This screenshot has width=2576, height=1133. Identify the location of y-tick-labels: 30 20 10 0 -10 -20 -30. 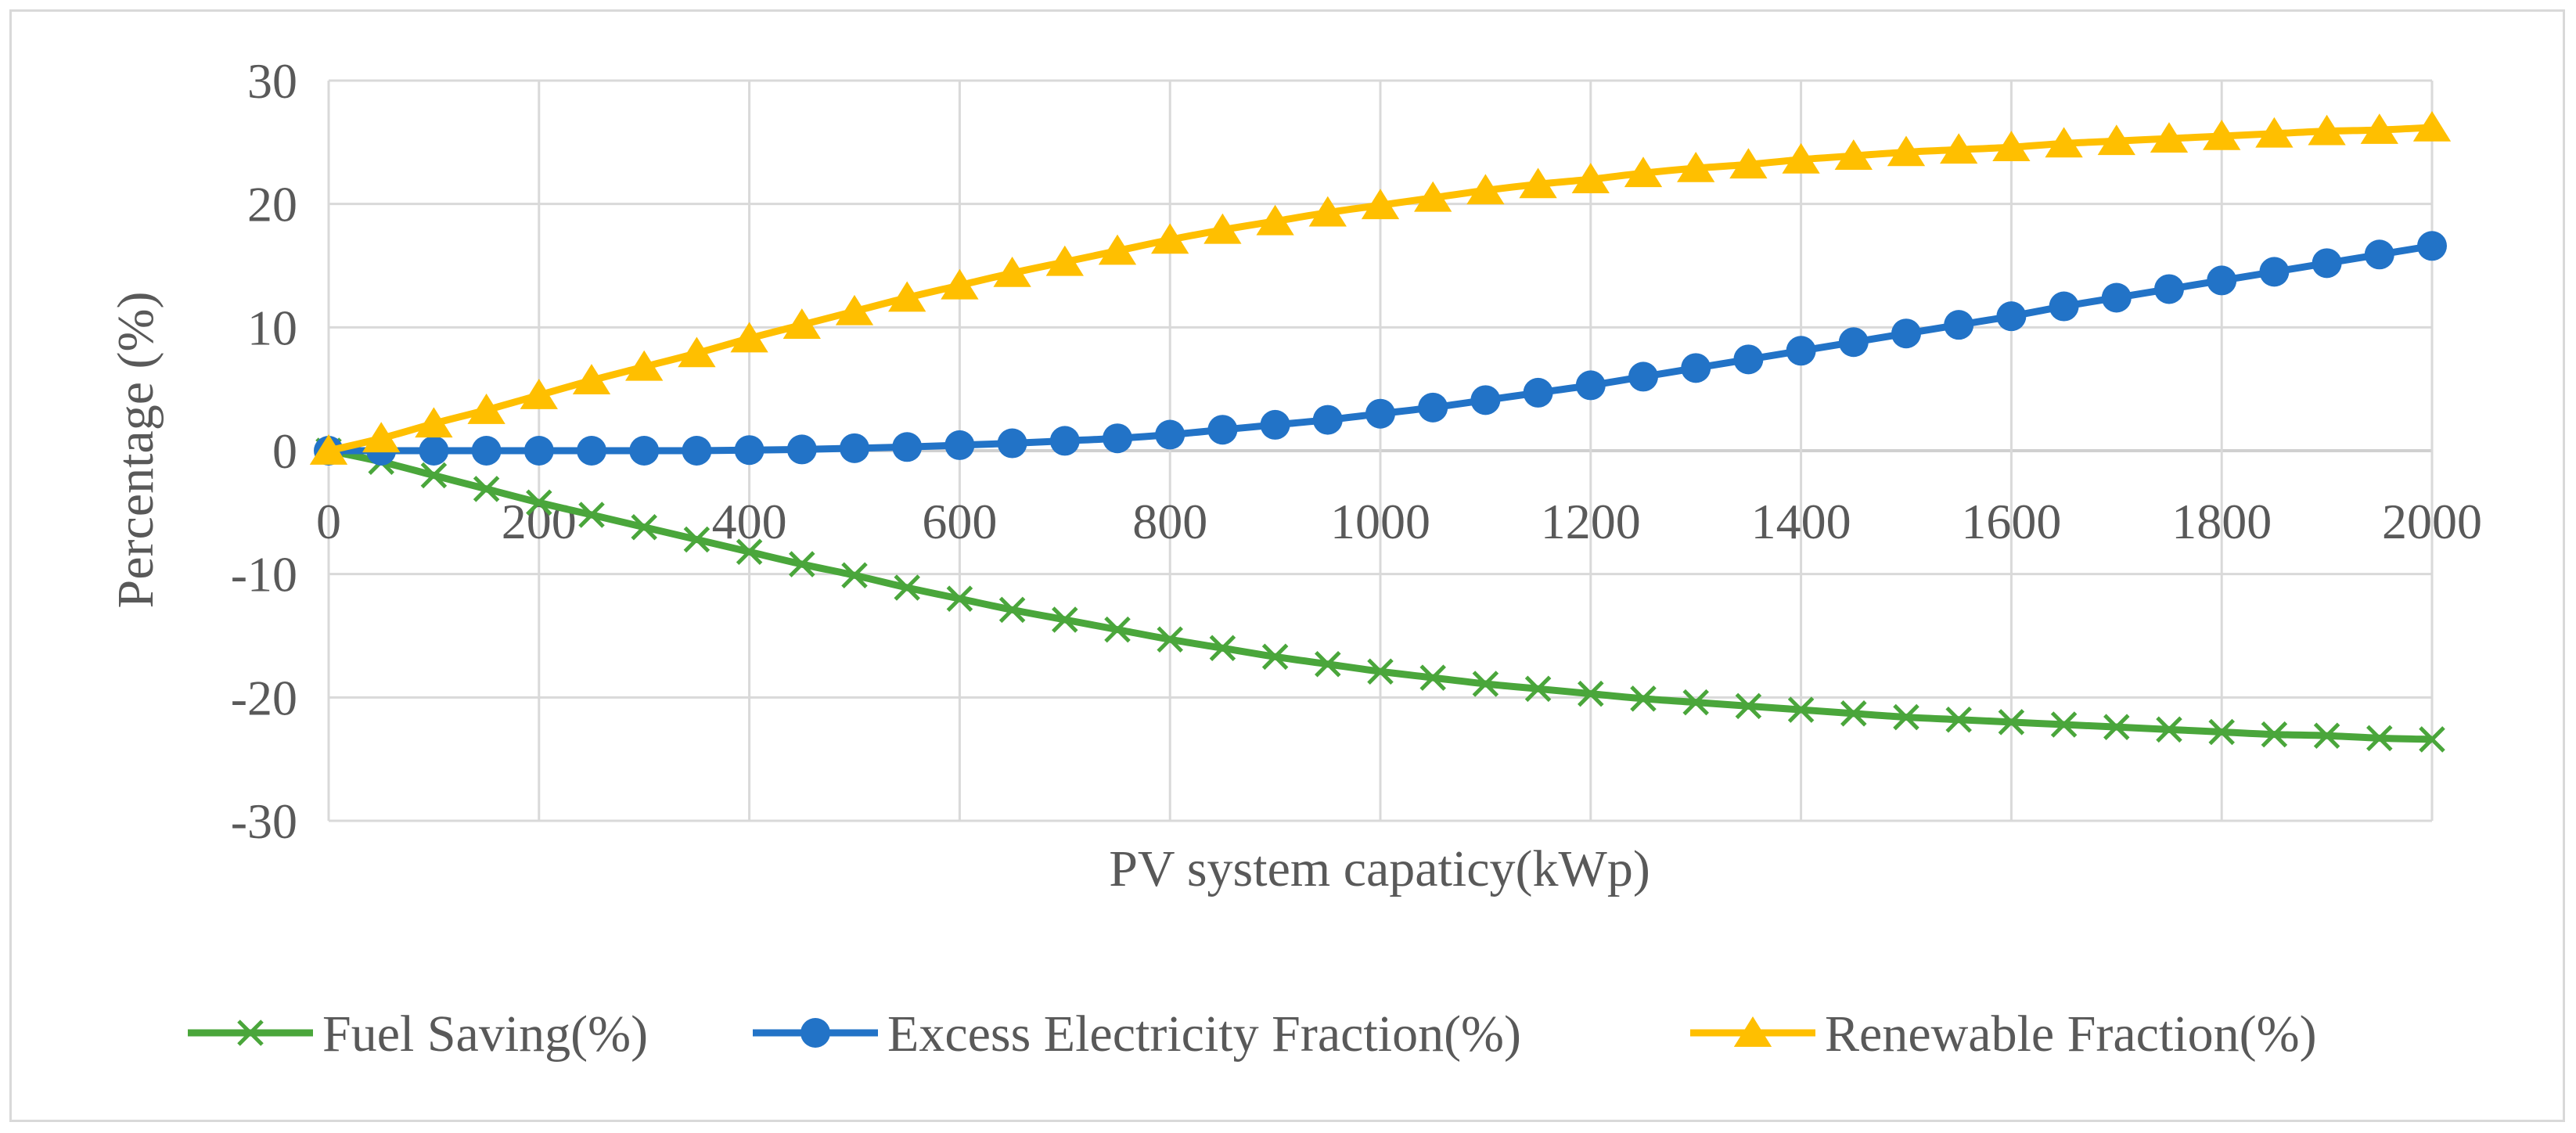
(264, 451).